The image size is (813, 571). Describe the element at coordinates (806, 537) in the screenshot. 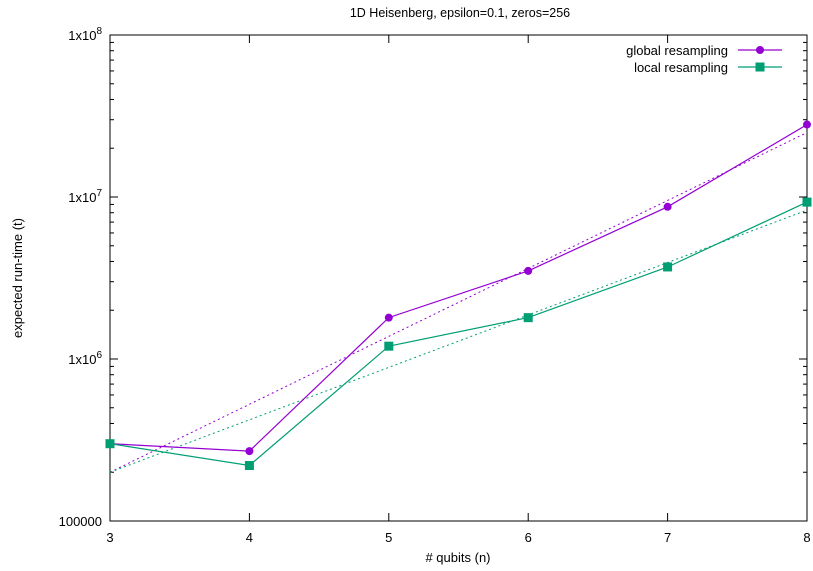

I see `x-tick-label: 8` at that location.